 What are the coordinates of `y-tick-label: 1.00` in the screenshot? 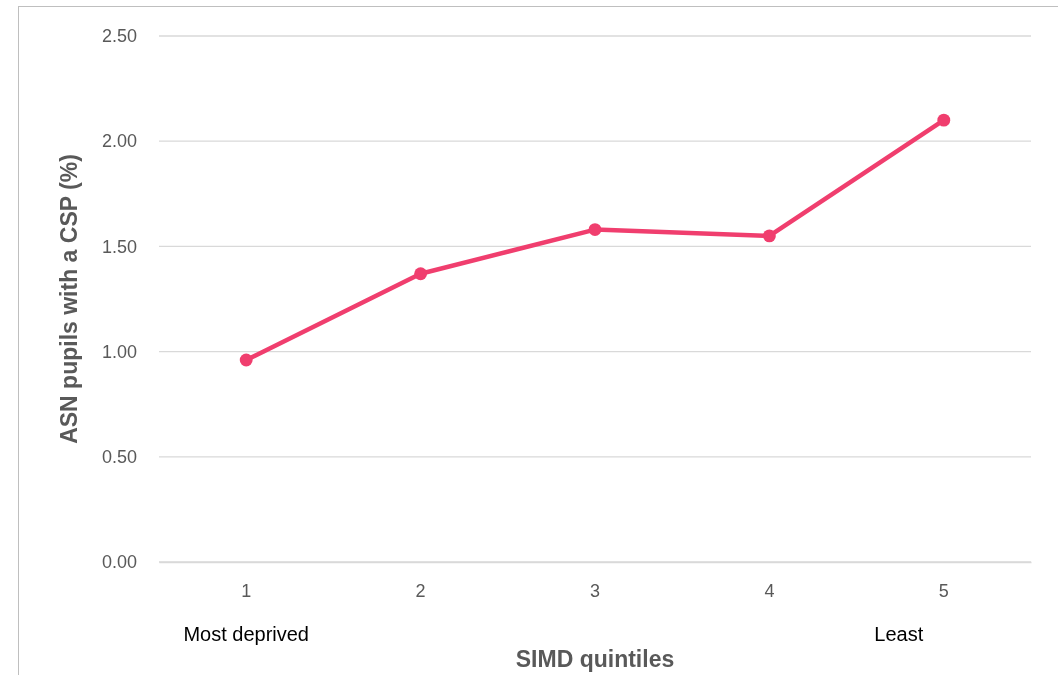 It's located at (119, 351).